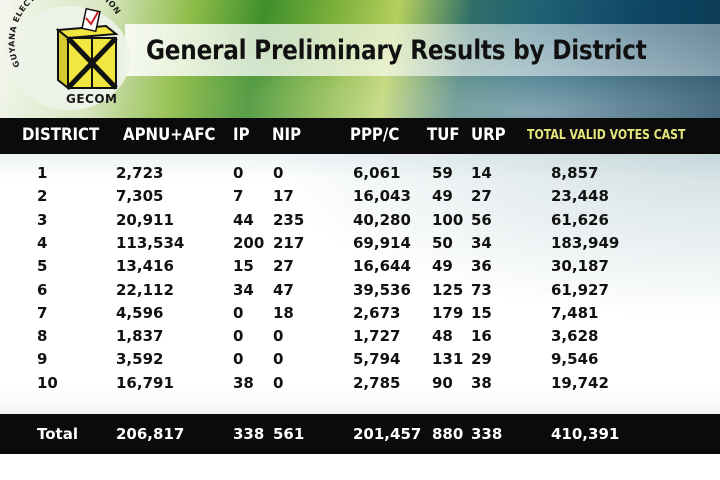 The width and height of the screenshot is (720, 480). What do you see at coordinates (241, 135) in the screenshot?
I see `header-ip: IP` at bounding box center [241, 135].